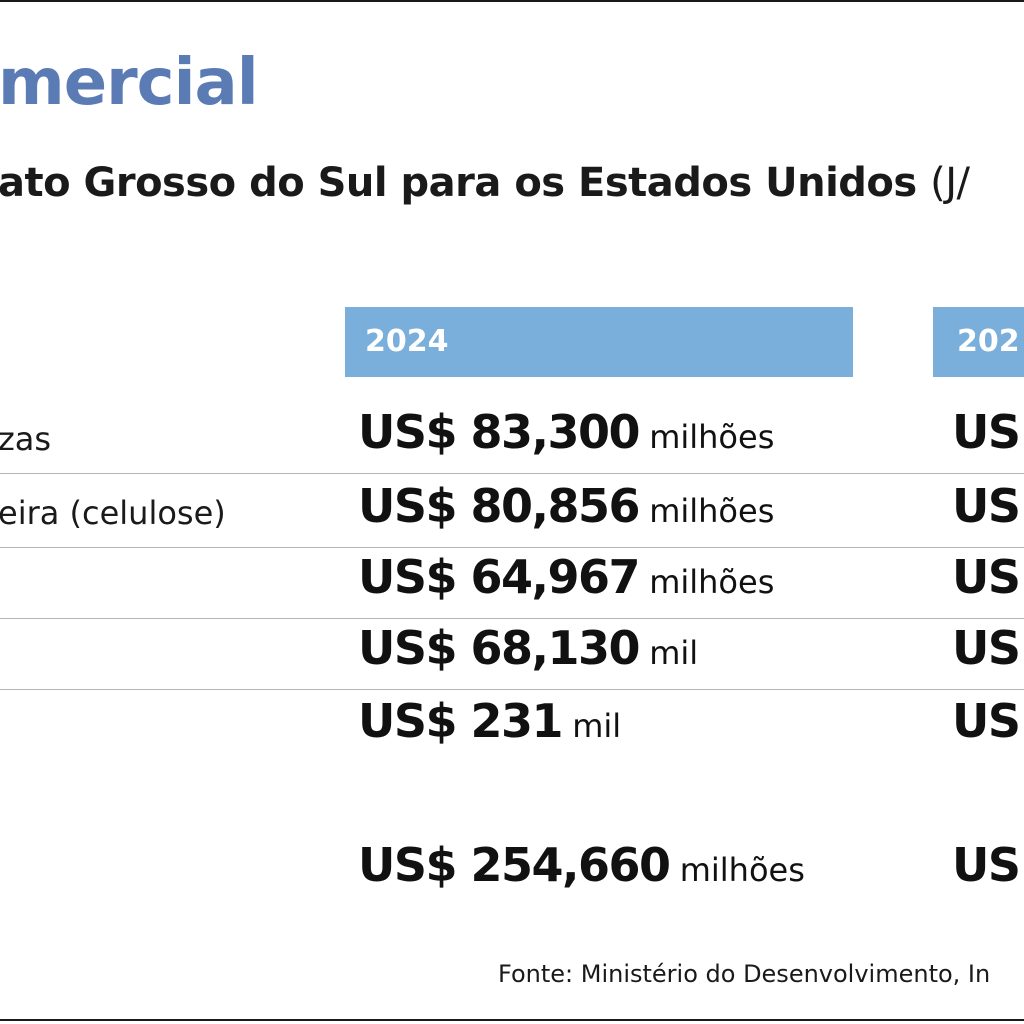 The width and height of the screenshot is (1024, 1024). Describe the element at coordinates (129, 83) in the screenshot. I see `headline: mercial` at that location.